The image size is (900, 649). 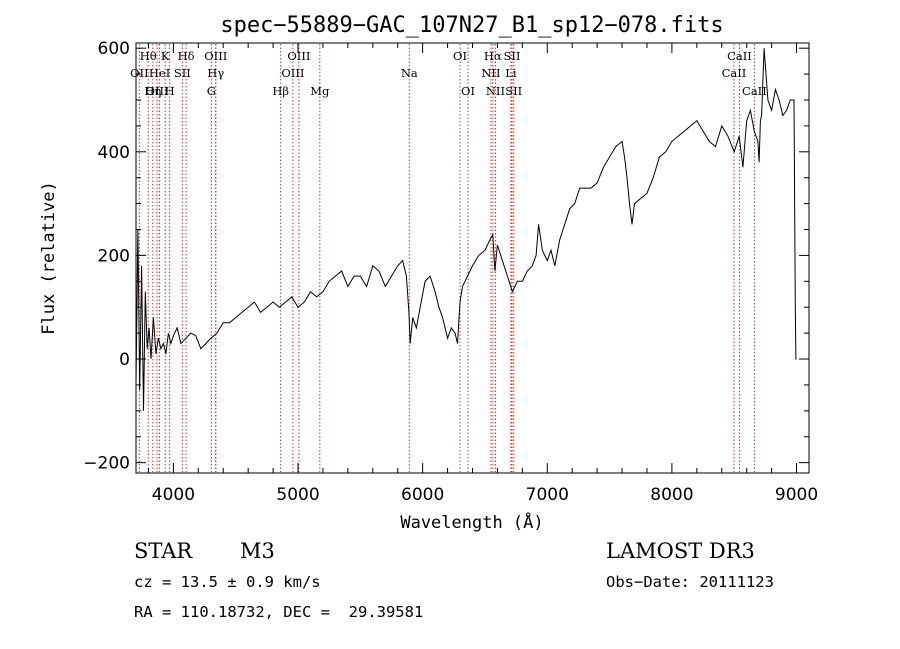 What do you see at coordinates (148, 56) in the screenshot?
I see `line-marker-label: Hθ` at bounding box center [148, 56].